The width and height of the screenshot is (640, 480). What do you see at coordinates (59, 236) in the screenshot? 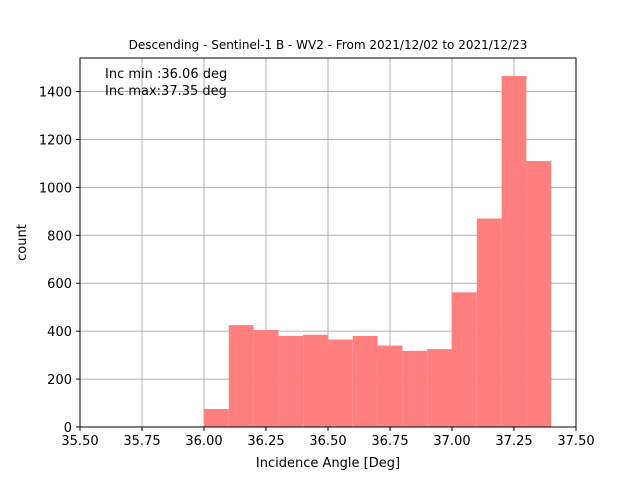
I see `y-tick-label: 800` at bounding box center [59, 236].